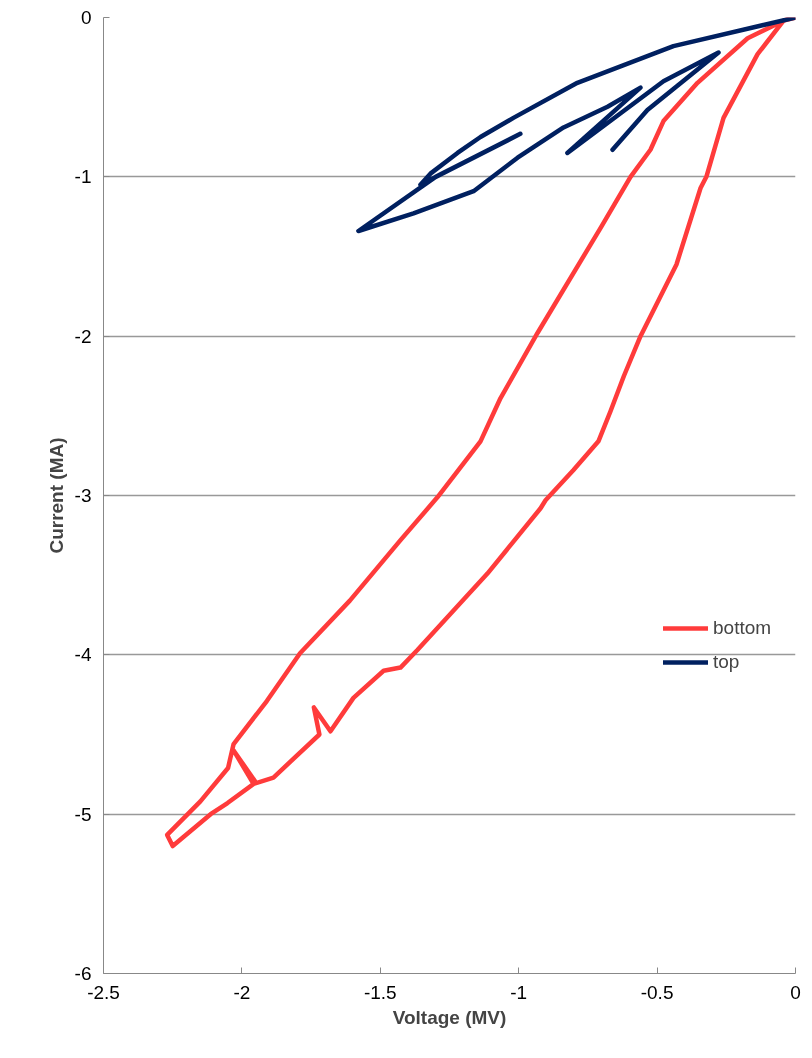 This screenshot has width=812, height=1058. I want to click on y-tick-label: -6, so click(83, 973).